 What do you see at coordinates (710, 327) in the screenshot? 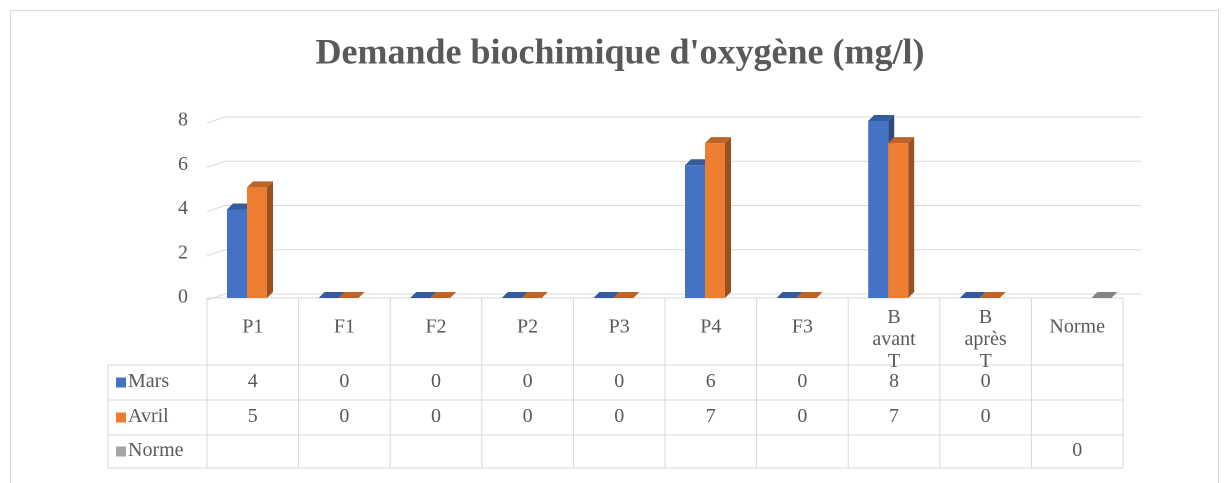
I see `x-tick-label: P4` at bounding box center [710, 327].